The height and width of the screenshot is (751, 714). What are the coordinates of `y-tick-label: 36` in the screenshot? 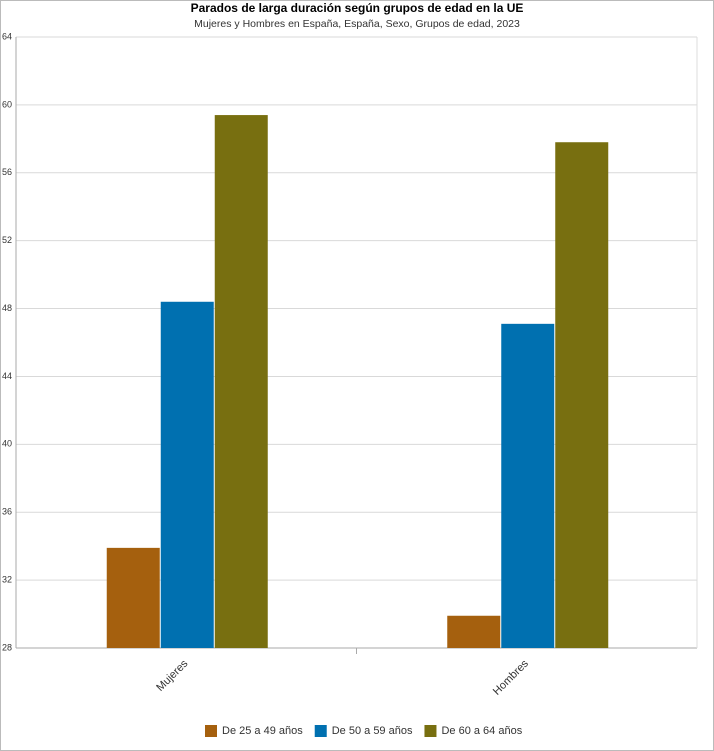 It's located at (7, 512).